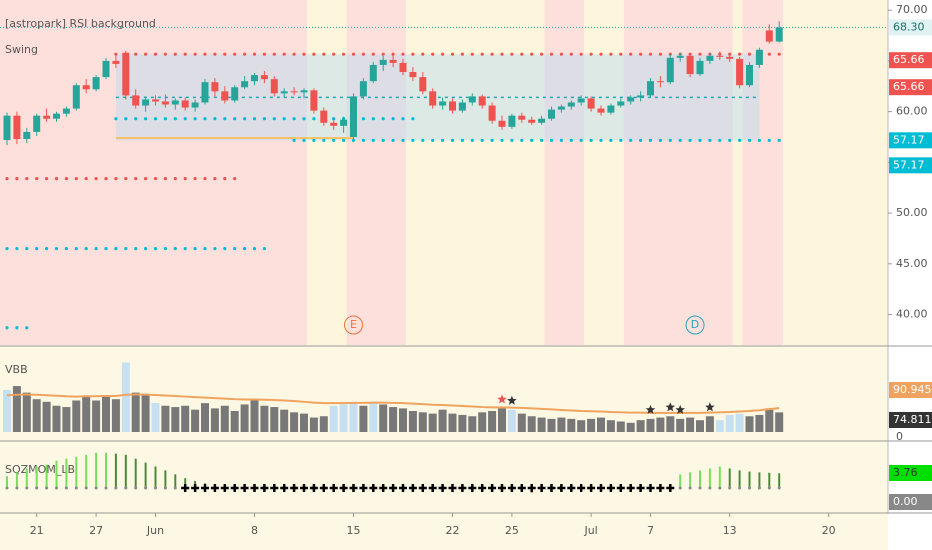  Describe the element at coordinates (96, 530) in the screenshot. I see `x-tick-label: 27` at that location.